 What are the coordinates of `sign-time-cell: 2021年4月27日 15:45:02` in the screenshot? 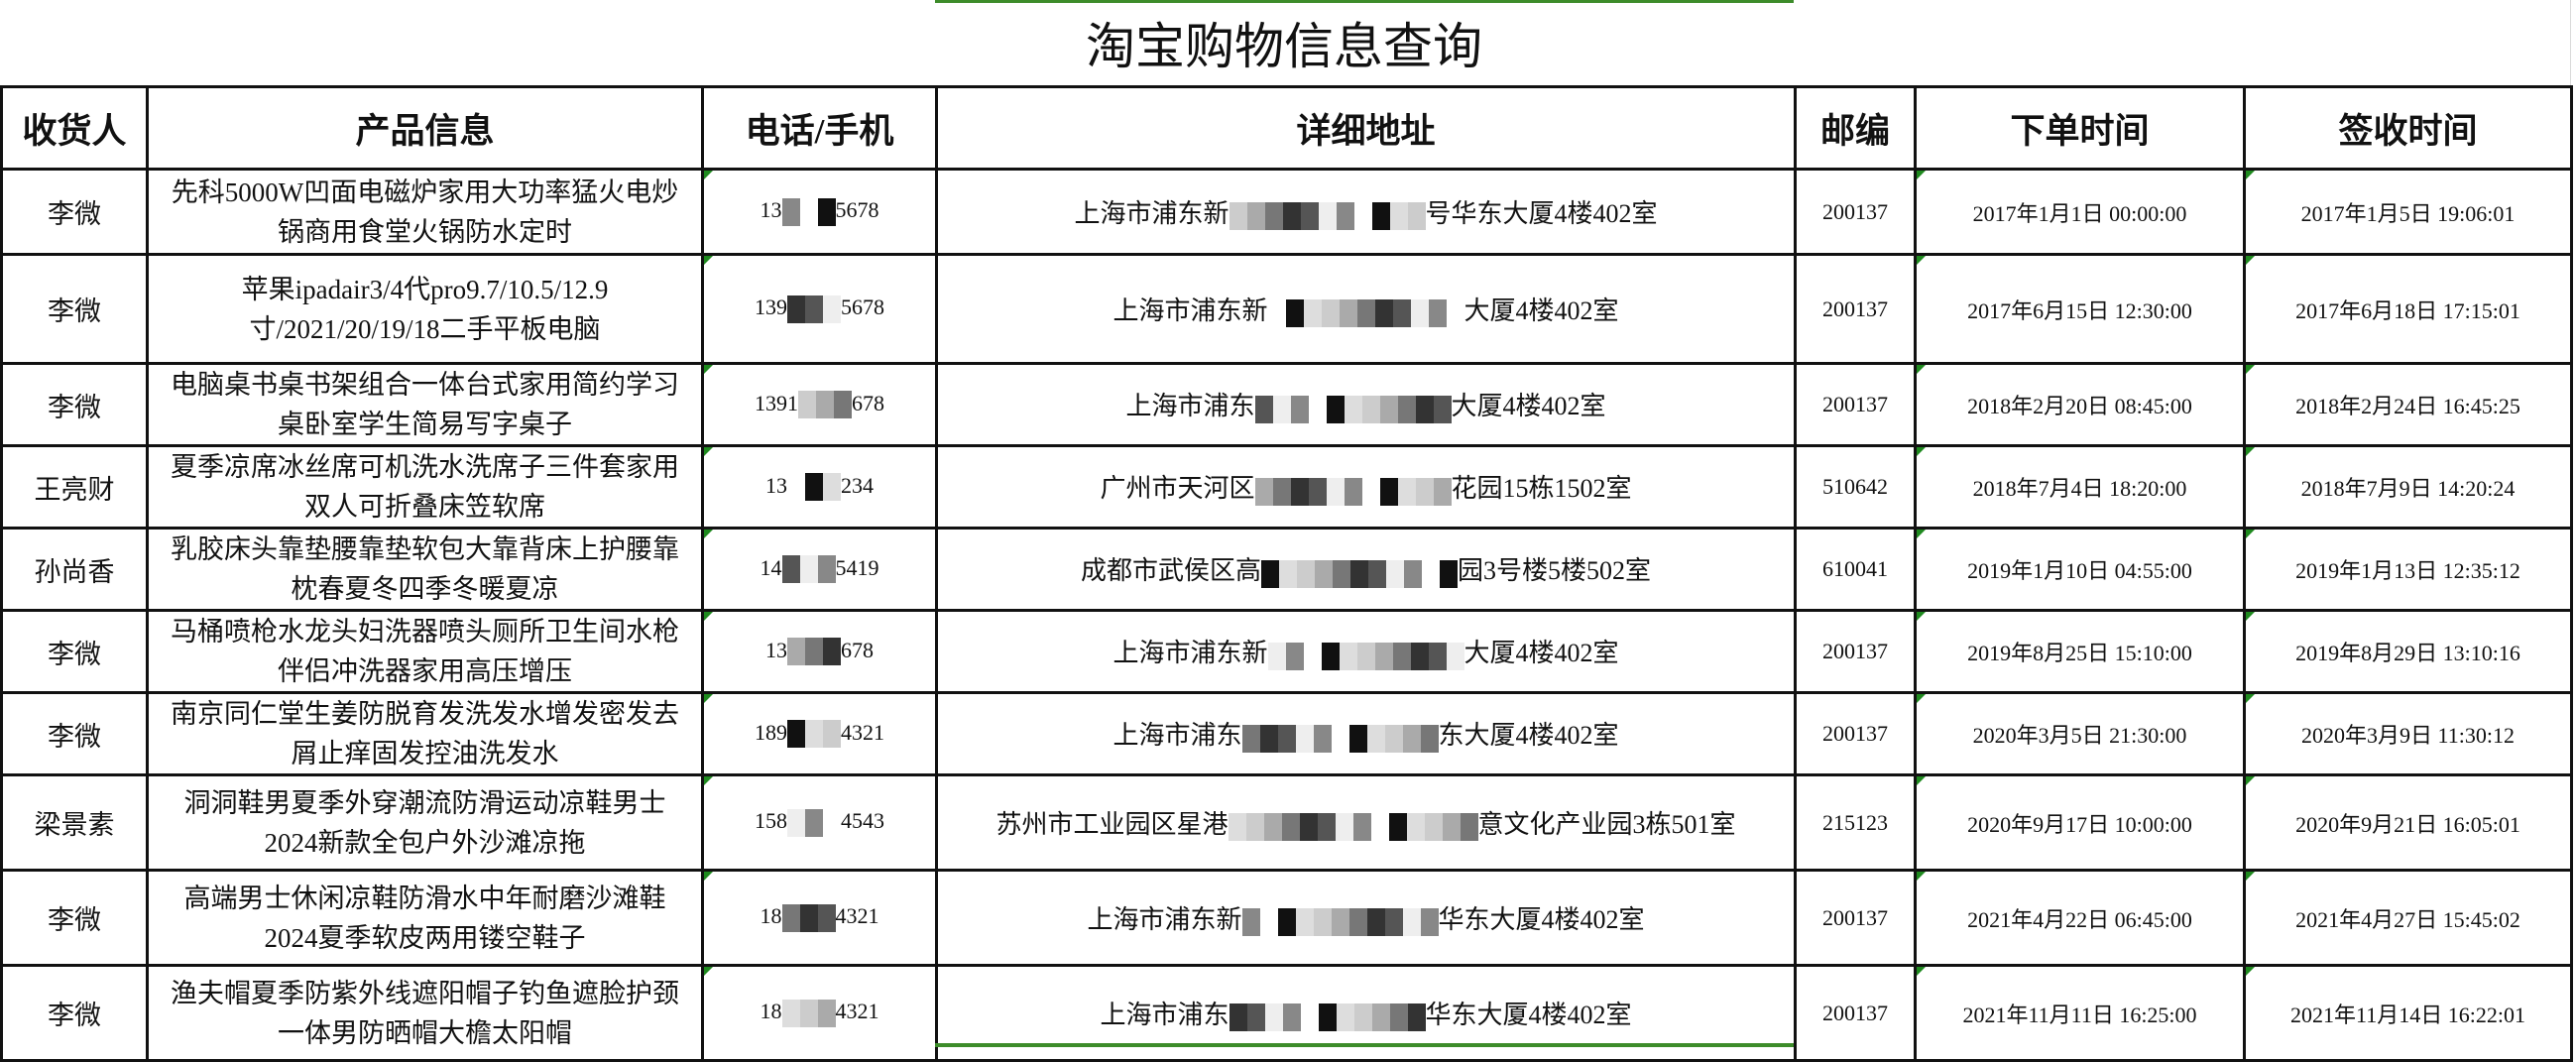 It's located at (2408, 918).